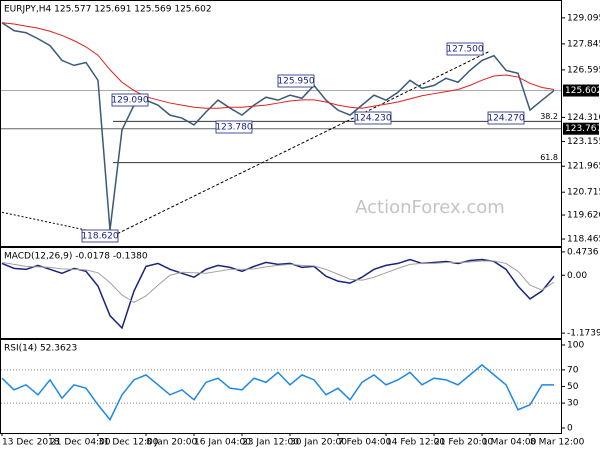 This screenshot has width=600, height=450. What do you see at coordinates (463, 443) in the screenshot?
I see `x-tick-label: 21 Feb 20:00` at bounding box center [463, 443].